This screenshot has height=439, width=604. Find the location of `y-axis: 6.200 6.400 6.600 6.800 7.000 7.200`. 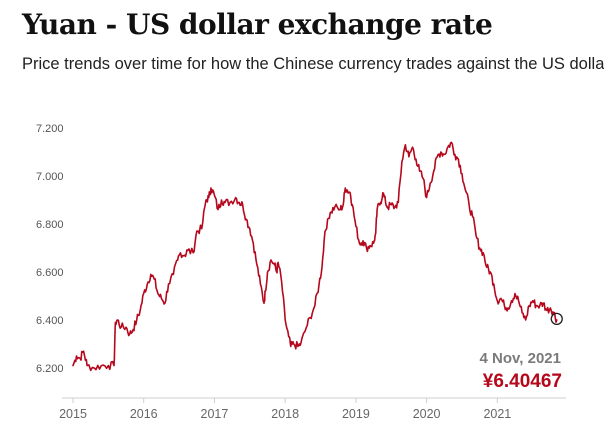

y-axis: 6.200 6.400 6.600 6.800 7.000 7.200 is located at coordinates (50, 249).